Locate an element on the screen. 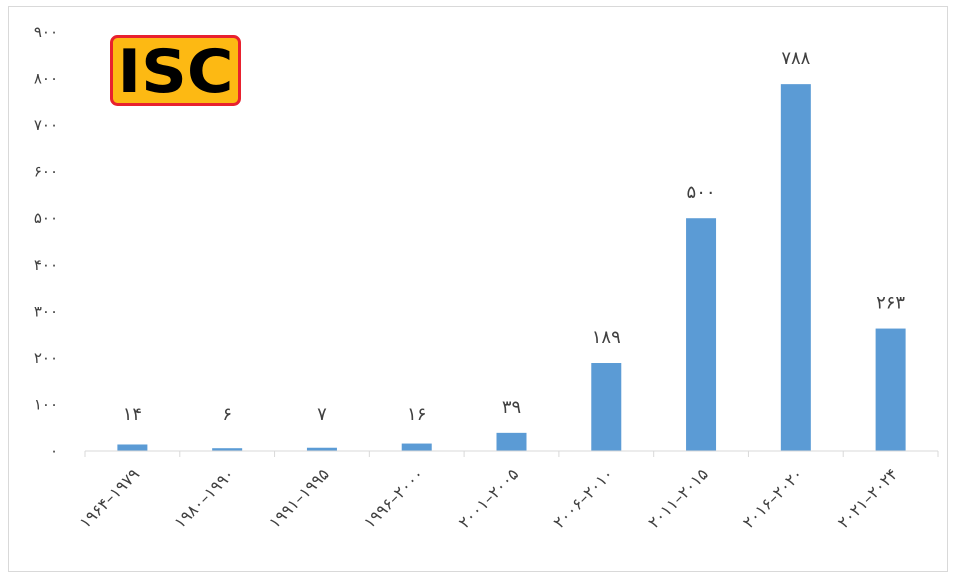 The image size is (956, 577). x-tick-label: ۲۰۰۱–۲۰۰۵ is located at coordinates (489, 498).